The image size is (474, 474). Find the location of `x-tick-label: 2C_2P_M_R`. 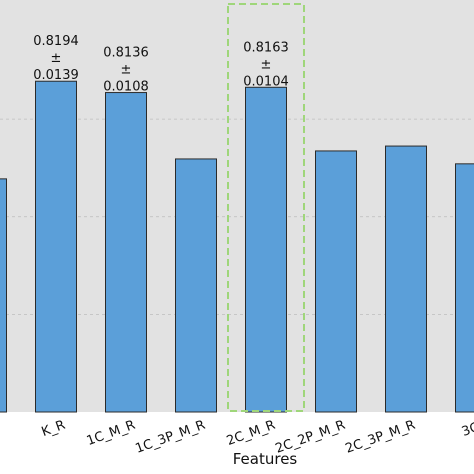

x-tick-label: 2C_2P_M_R is located at coordinates (310, 437).